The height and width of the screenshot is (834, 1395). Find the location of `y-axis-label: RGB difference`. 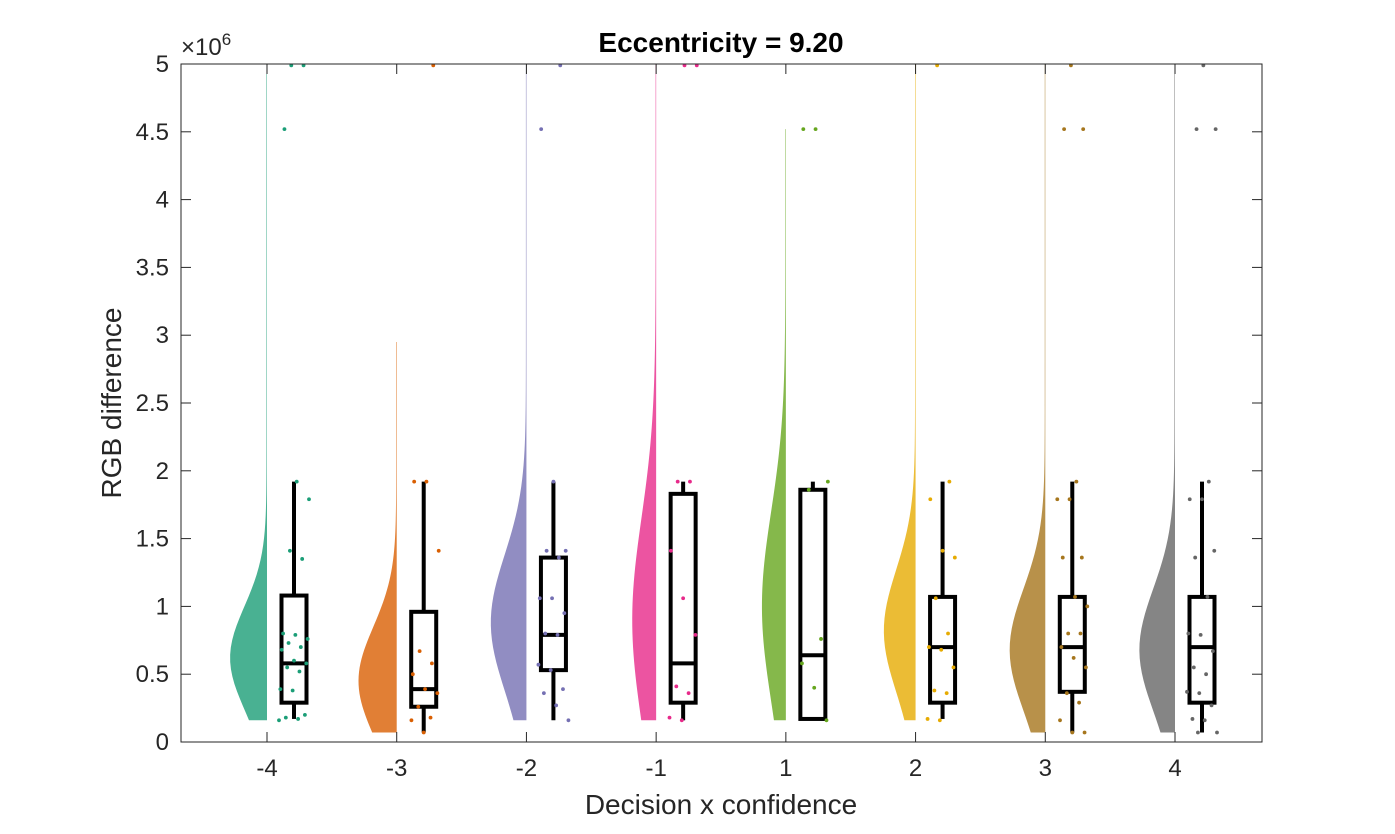

y-axis-label: RGB difference is located at coordinates (111, 403).